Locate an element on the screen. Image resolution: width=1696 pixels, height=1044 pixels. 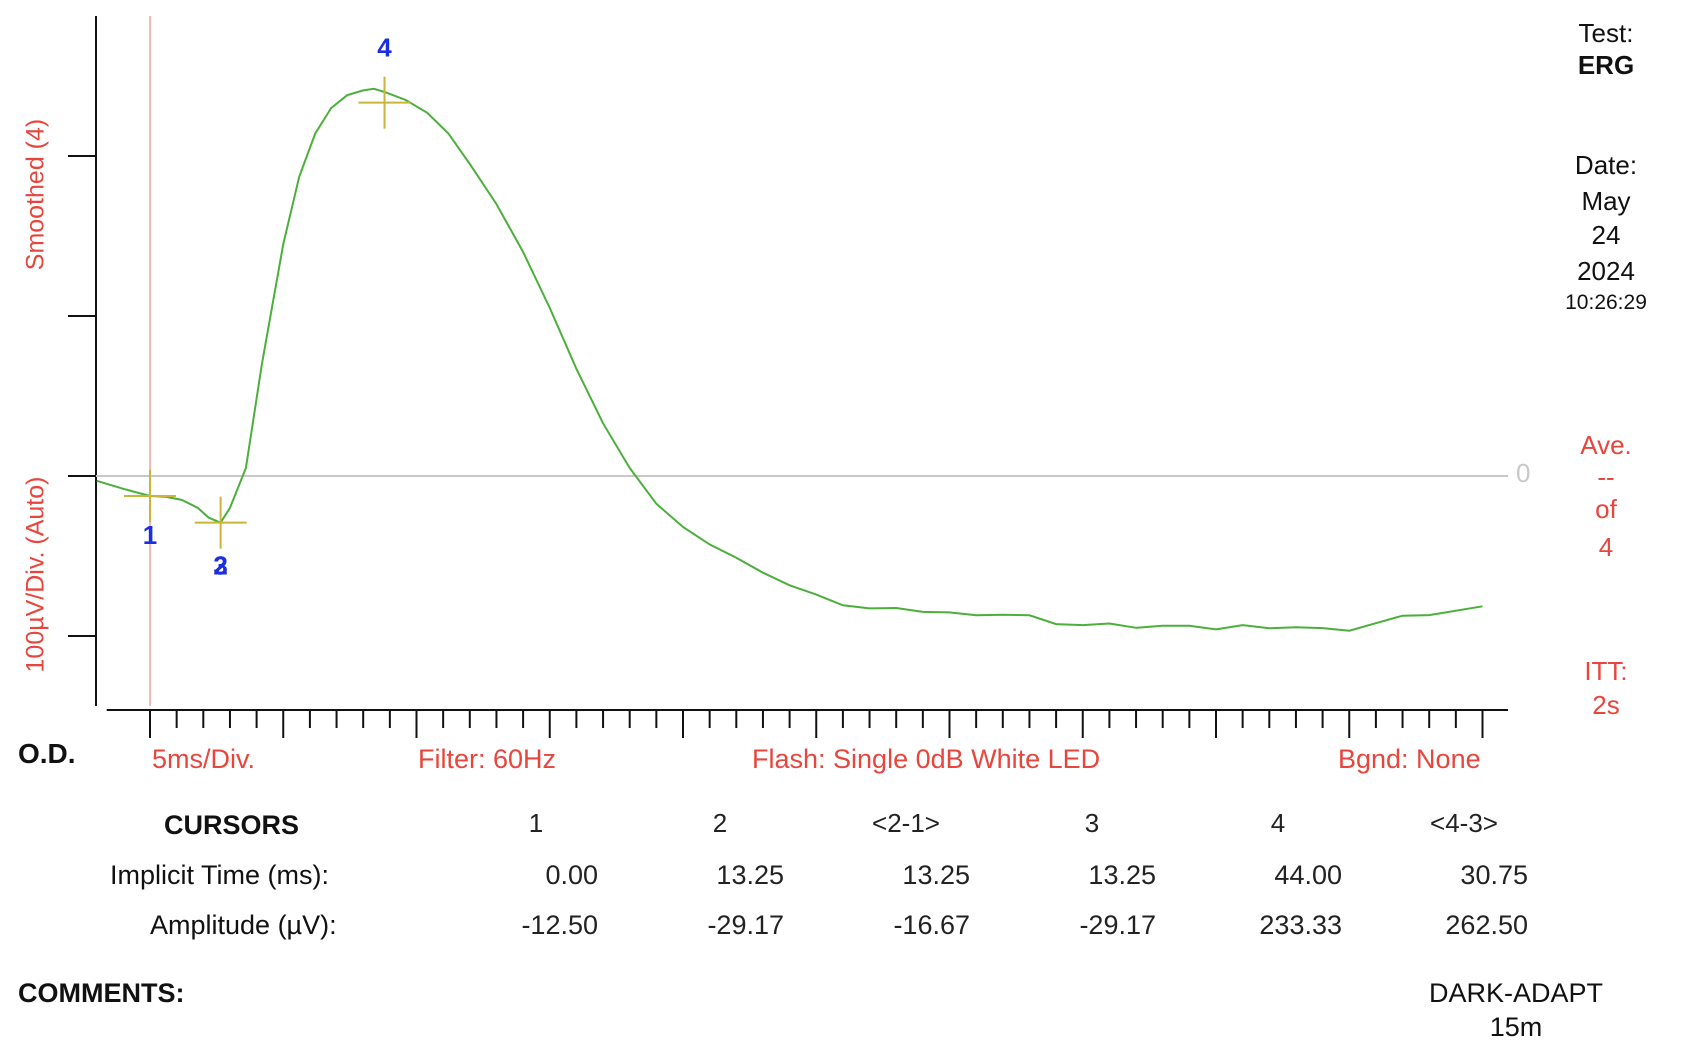
filter-label: Filter: 60Hz is located at coordinates (487, 759).